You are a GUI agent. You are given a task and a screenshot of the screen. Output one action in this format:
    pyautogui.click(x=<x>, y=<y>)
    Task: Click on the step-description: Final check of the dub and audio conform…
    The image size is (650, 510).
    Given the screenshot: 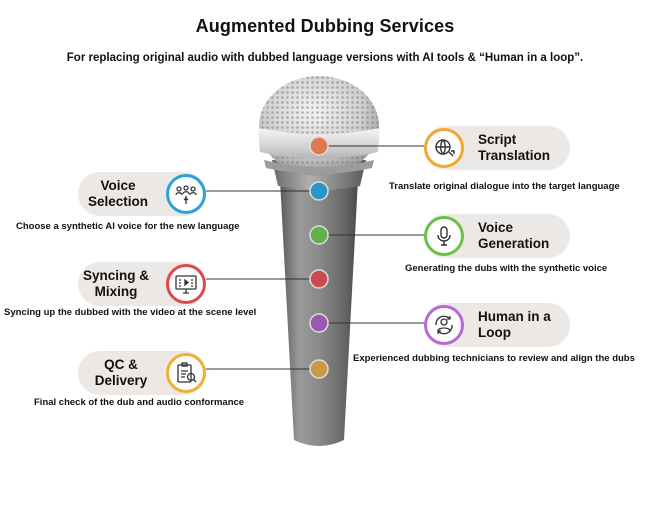 What is the action you would take?
    pyautogui.click(x=139, y=402)
    